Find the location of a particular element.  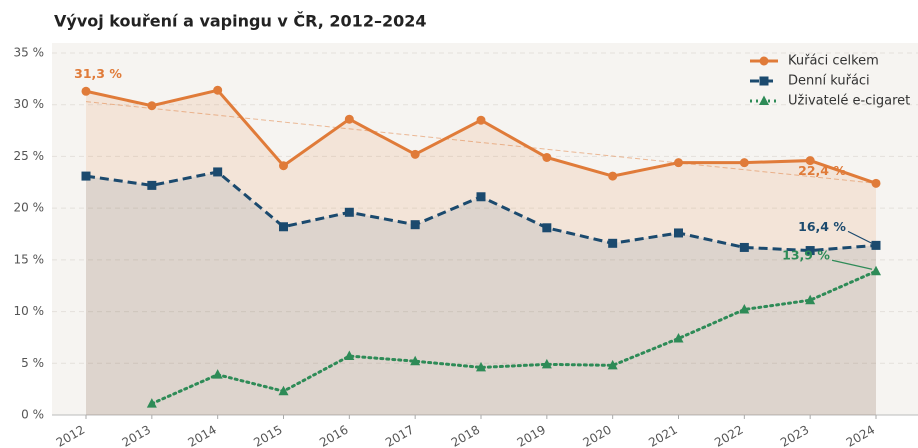

x-tick-label: 2022 is located at coordinates (728, 435).